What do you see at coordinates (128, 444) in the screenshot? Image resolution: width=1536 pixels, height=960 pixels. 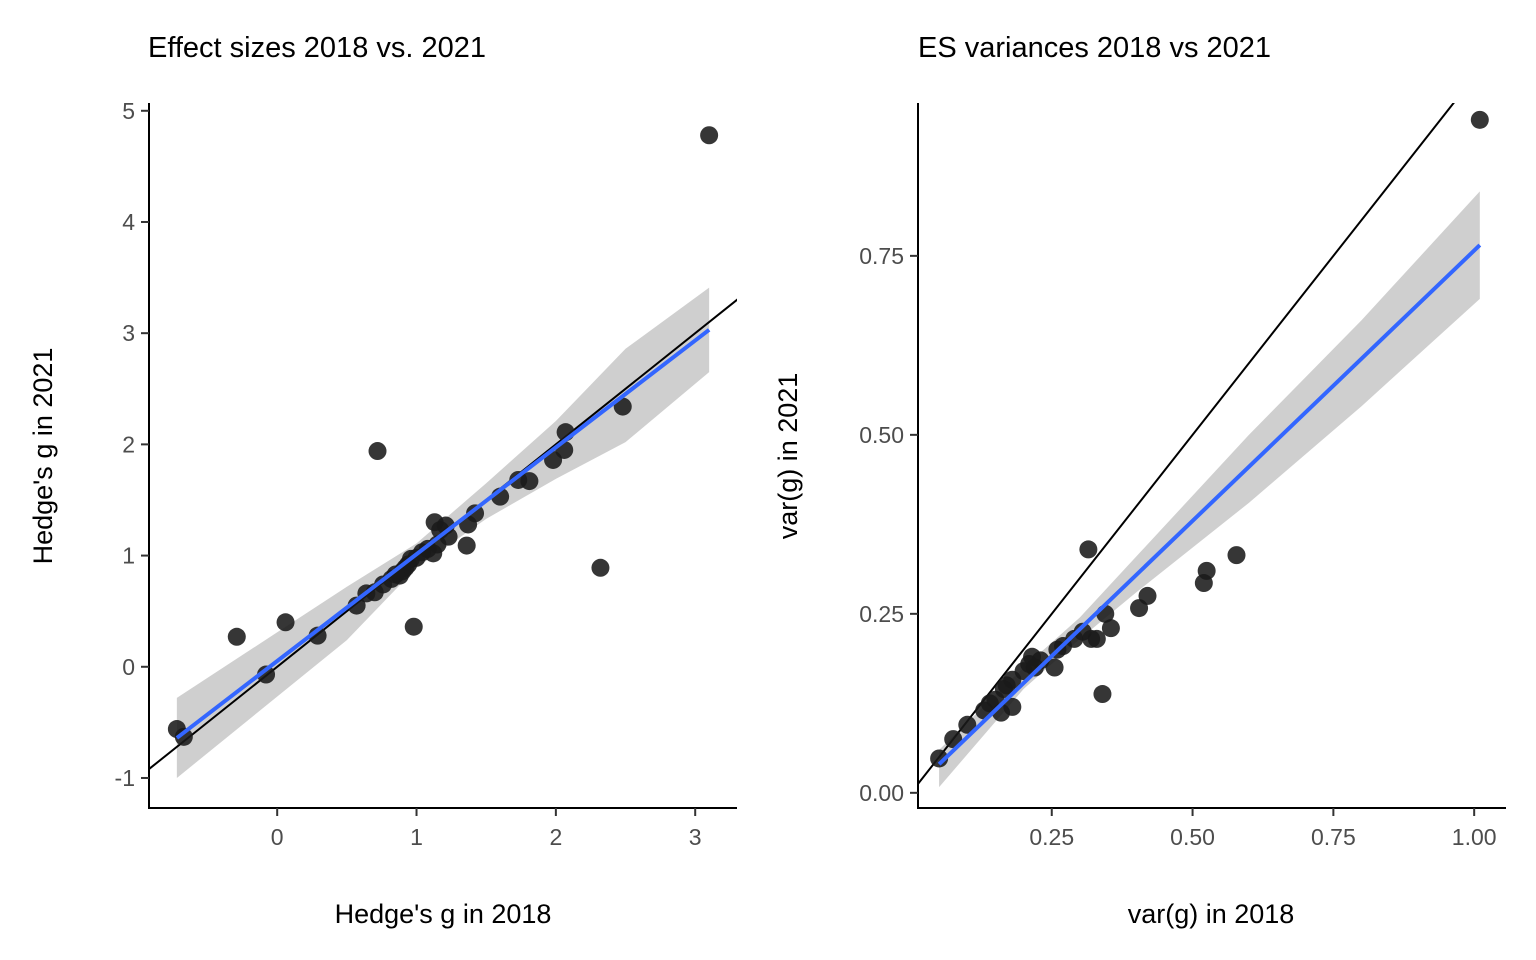 I see `y-tick-label: 2` at bounding box center [128, 444].